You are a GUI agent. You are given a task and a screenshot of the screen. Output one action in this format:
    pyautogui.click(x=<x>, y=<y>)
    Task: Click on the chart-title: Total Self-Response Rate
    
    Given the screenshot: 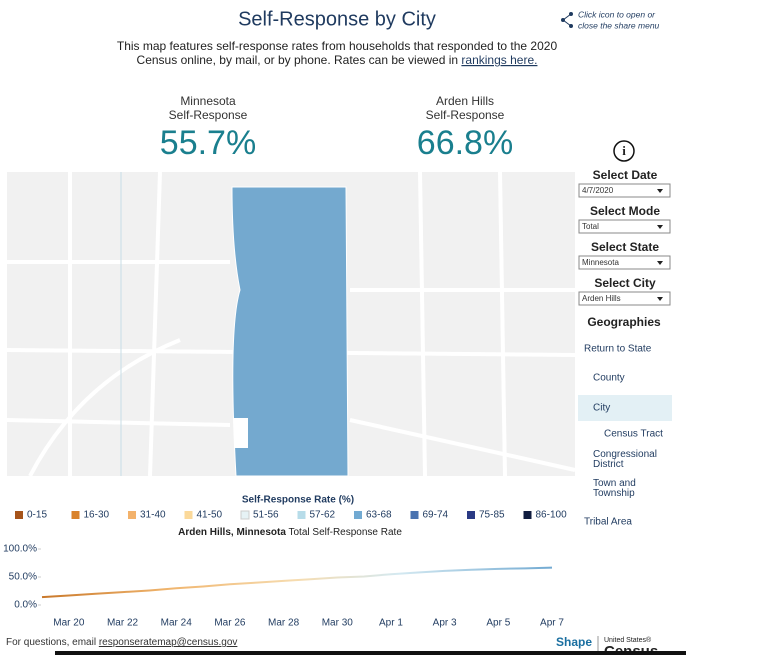 What is the action you would take?
    pyautogui.click(x=346, y=532)
    